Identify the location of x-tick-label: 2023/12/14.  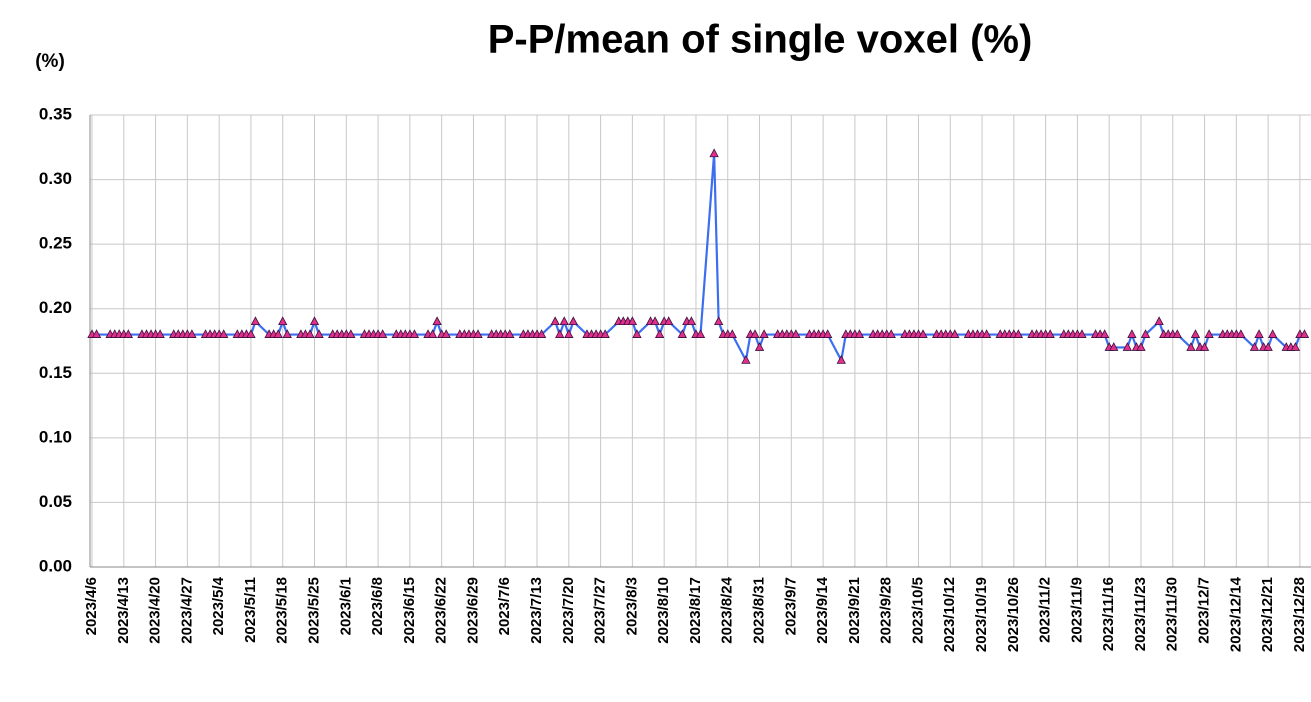
(1235, 614).